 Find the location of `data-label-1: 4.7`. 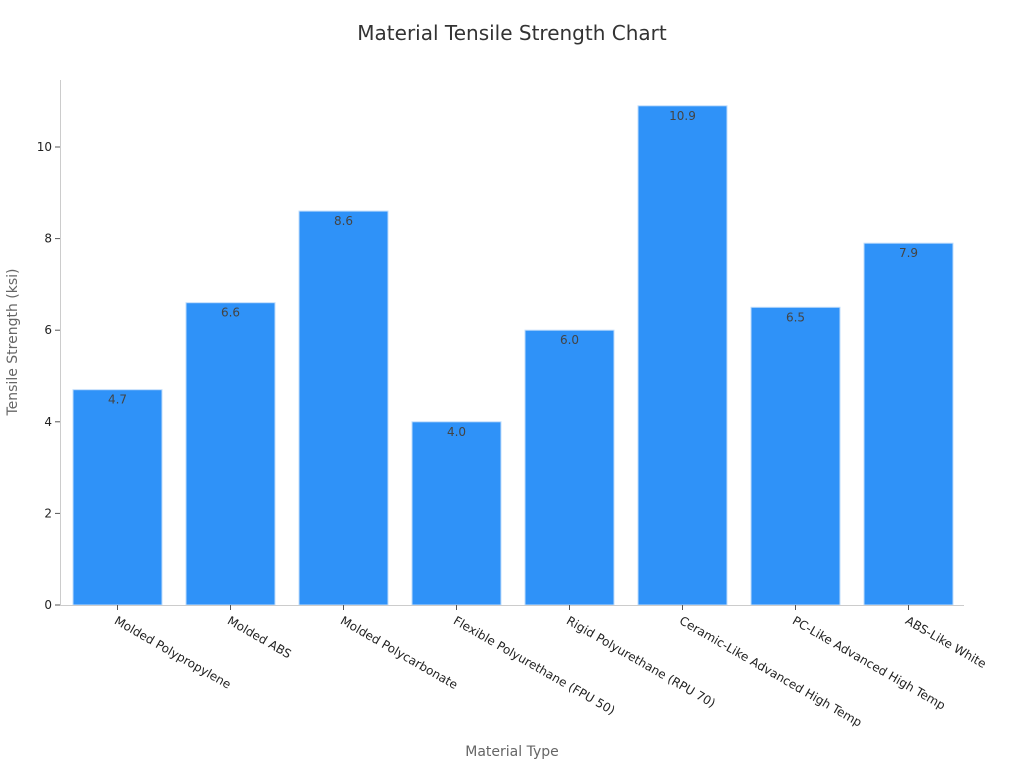

data-label-1: 4.7 is located at coordinates (117, 400).